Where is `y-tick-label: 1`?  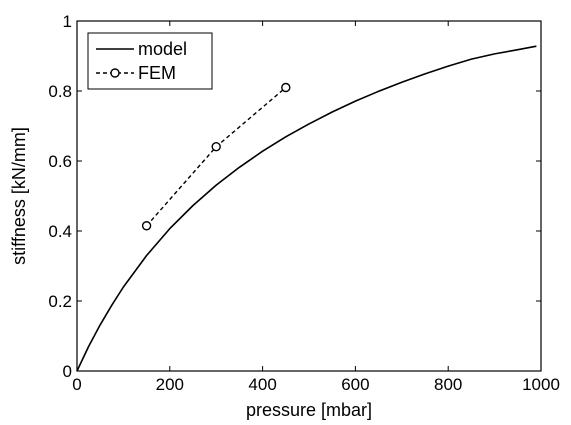
y-tick-label: 1 is located at coordinates (67, 21).